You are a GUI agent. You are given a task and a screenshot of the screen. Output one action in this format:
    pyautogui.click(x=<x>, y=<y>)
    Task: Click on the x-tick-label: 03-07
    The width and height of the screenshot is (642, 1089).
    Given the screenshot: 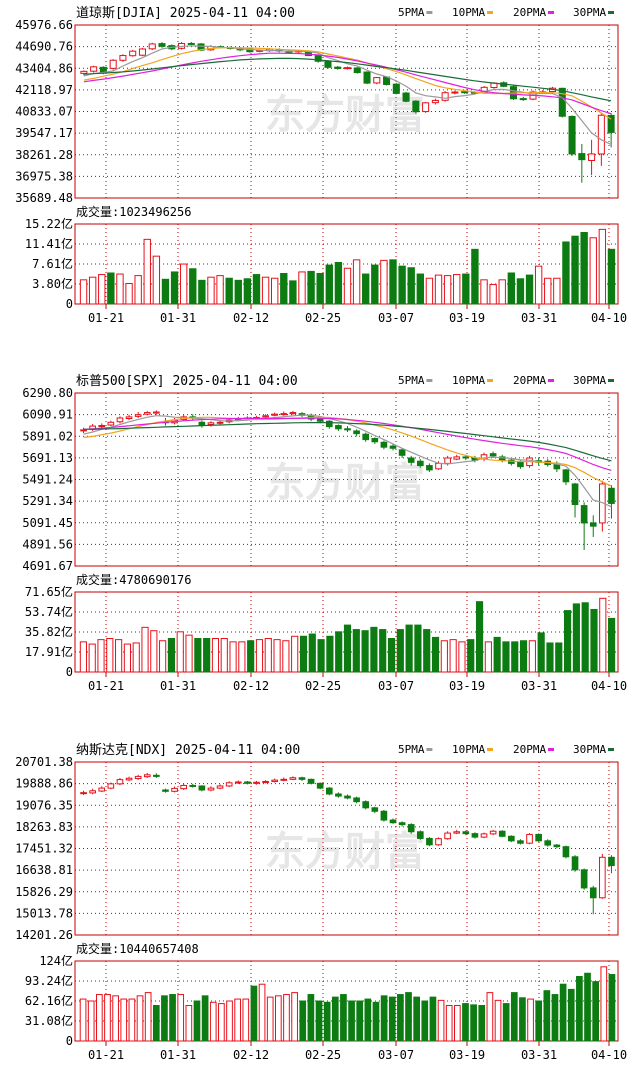 What is the action you would take?
    pyautogui.click(x=396, y=686)
    